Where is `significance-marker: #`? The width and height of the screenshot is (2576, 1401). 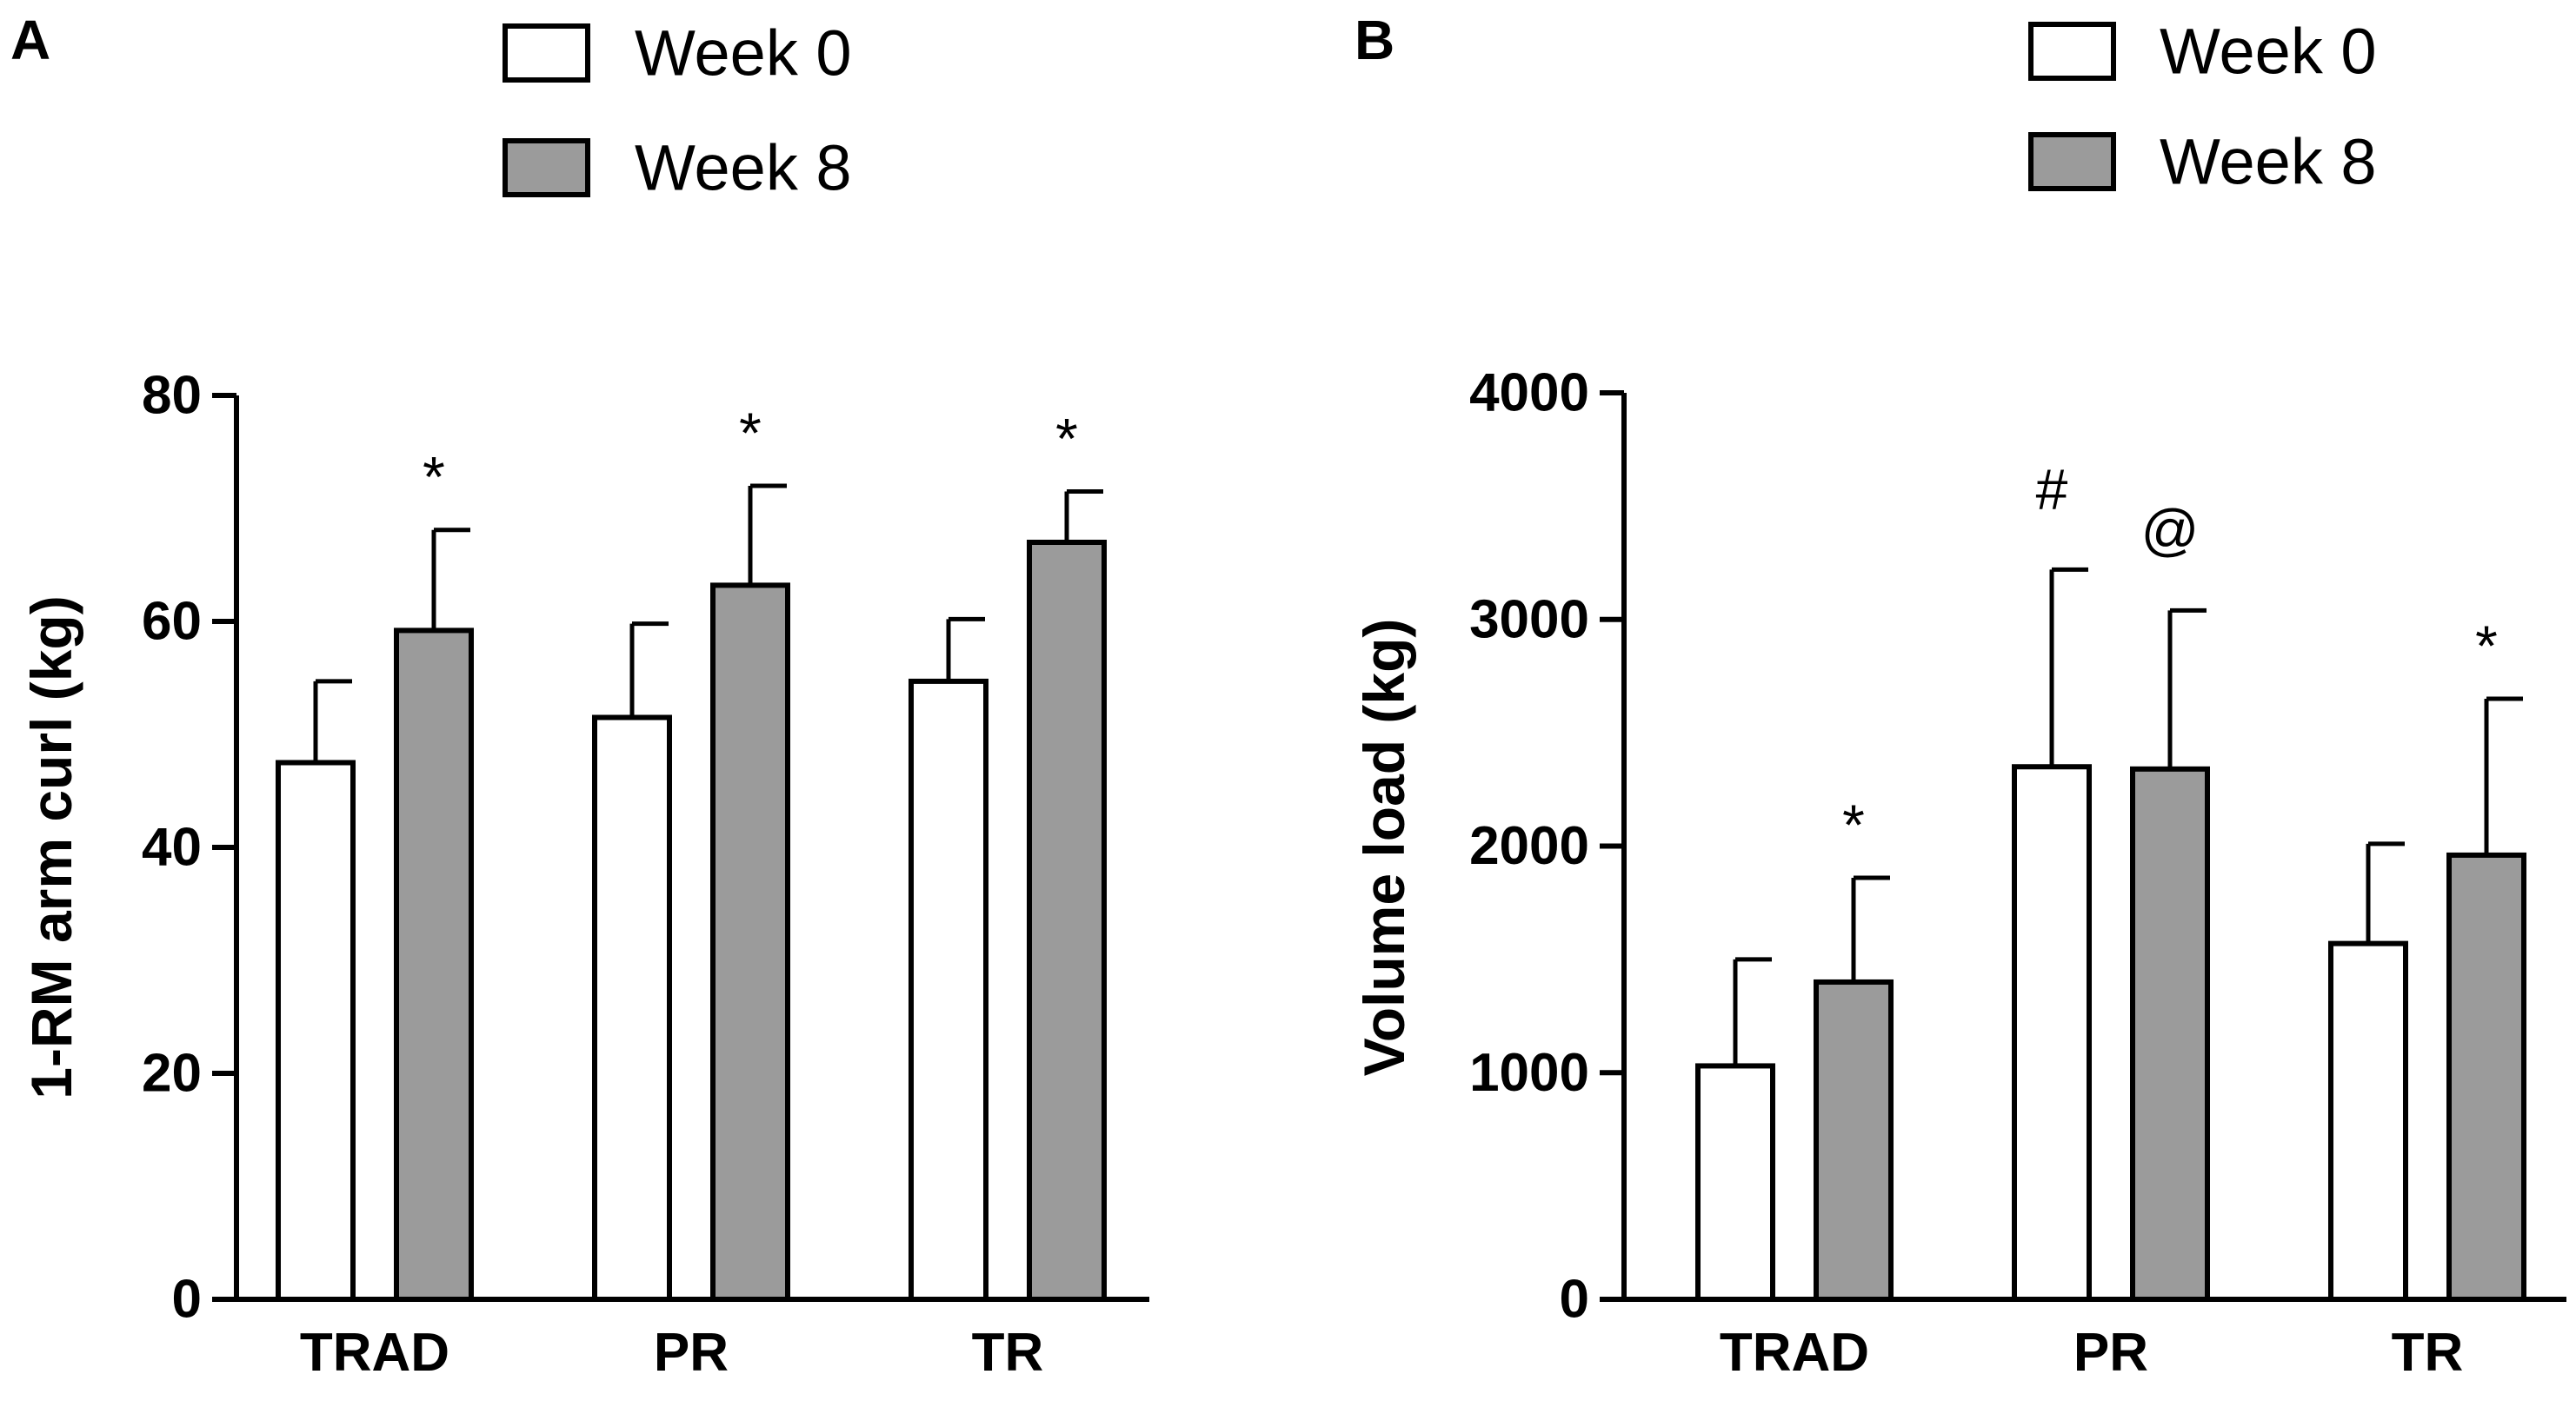 significance-marker: # is located at coordinates (2052, 488).